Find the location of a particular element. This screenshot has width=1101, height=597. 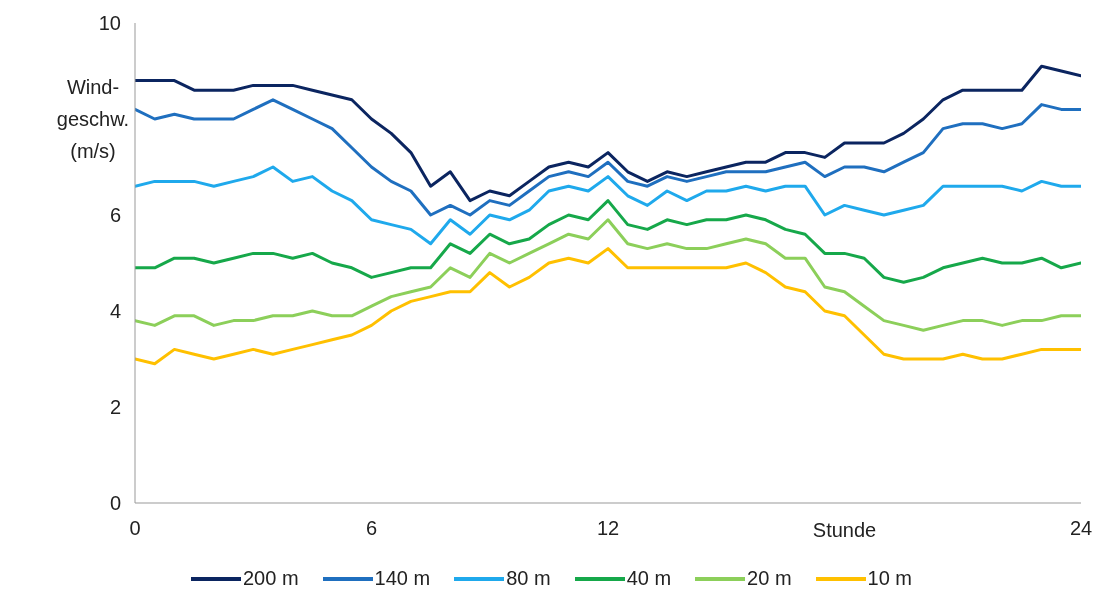

x-axis-title: Stunde is located at coordinates (844, 530).